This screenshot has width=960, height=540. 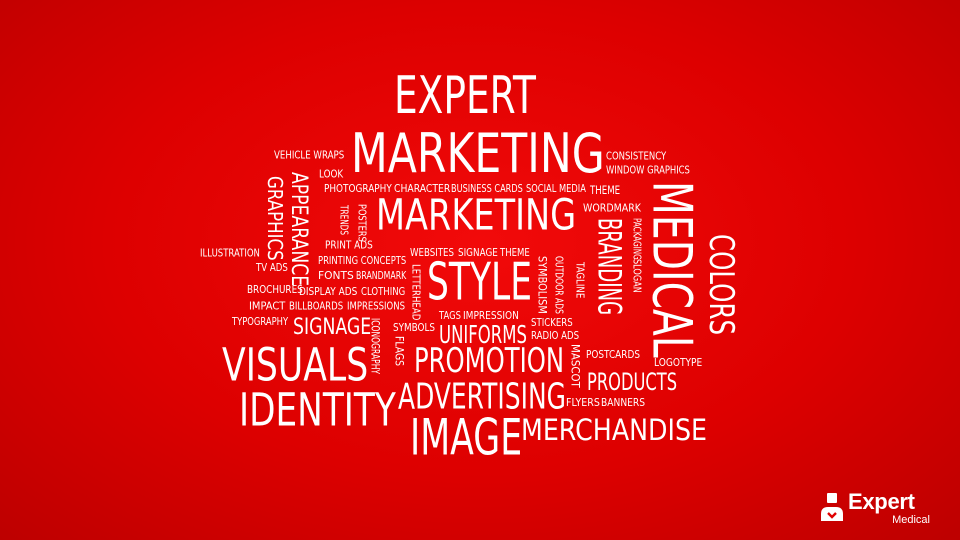 I want to click on word: POSTCARDS, so click(x=613, y=355).